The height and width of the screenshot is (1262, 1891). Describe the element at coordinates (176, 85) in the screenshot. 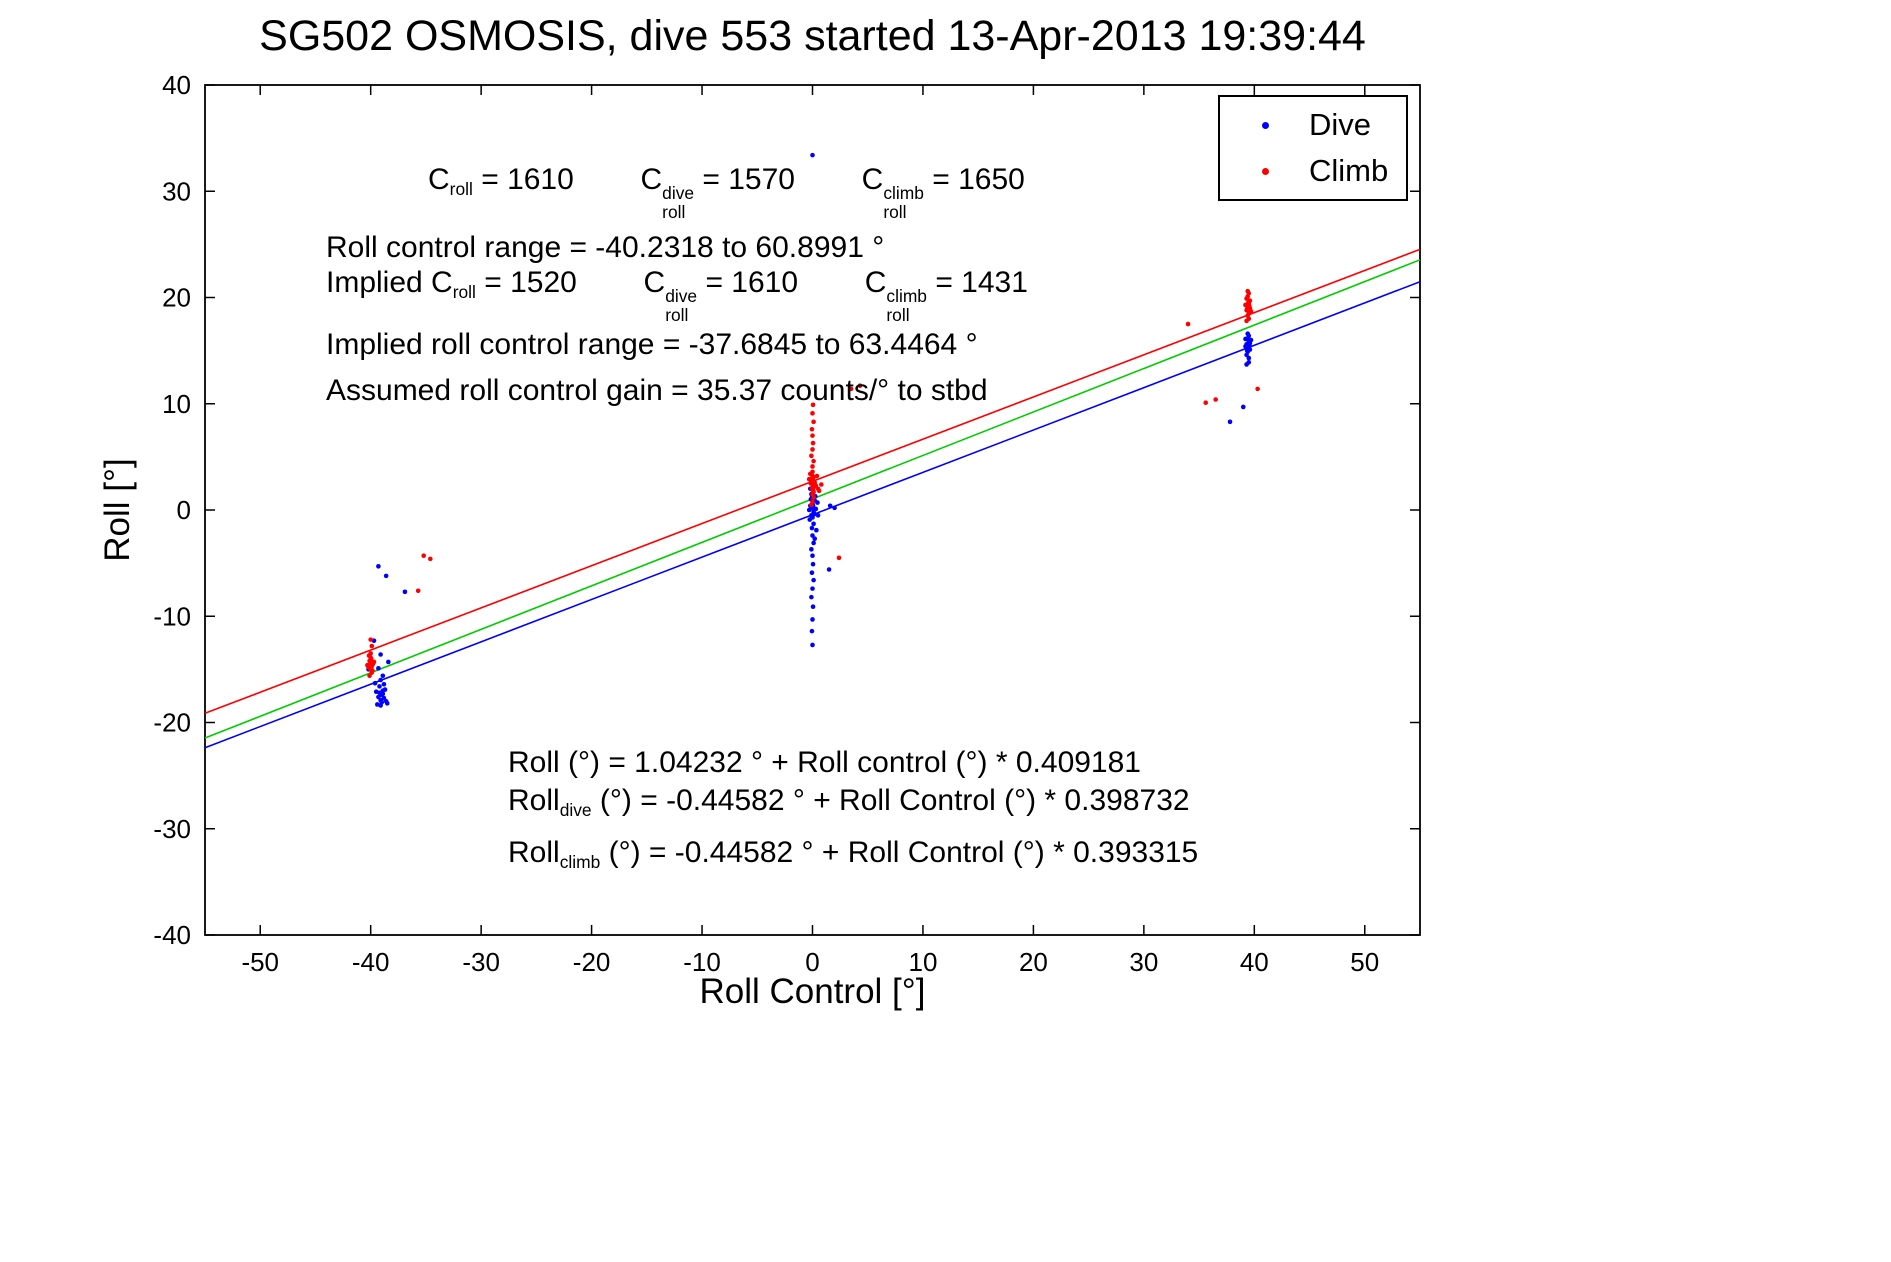

I see `y-tick-label: 40` at that location.